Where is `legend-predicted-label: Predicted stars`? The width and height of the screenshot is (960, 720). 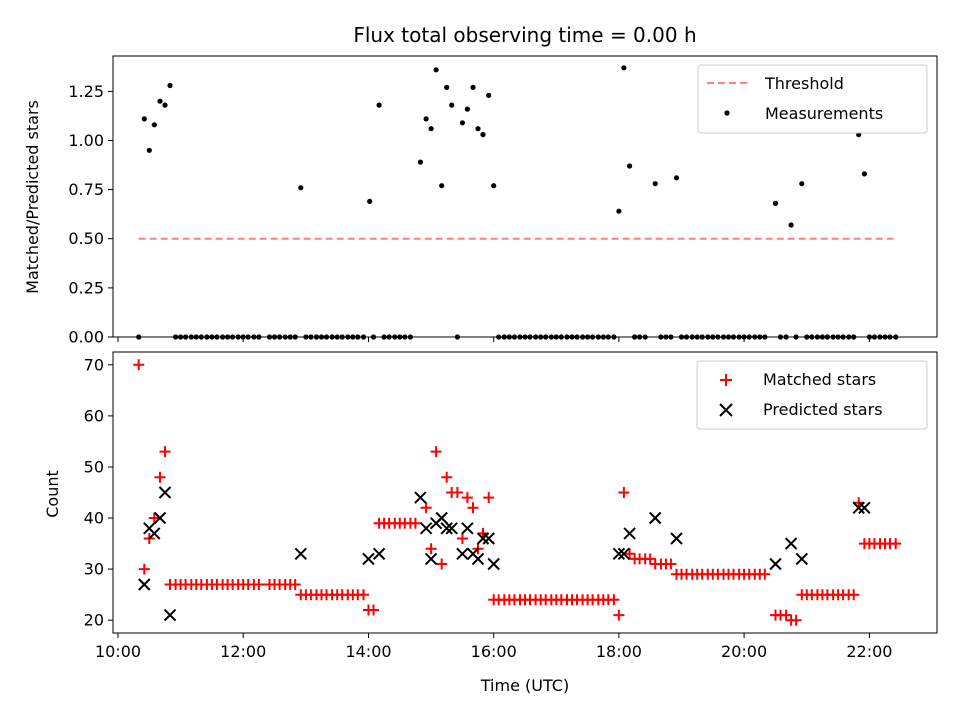
legend-predicted-label: Predicted stars is located at coordinates (823, 409).